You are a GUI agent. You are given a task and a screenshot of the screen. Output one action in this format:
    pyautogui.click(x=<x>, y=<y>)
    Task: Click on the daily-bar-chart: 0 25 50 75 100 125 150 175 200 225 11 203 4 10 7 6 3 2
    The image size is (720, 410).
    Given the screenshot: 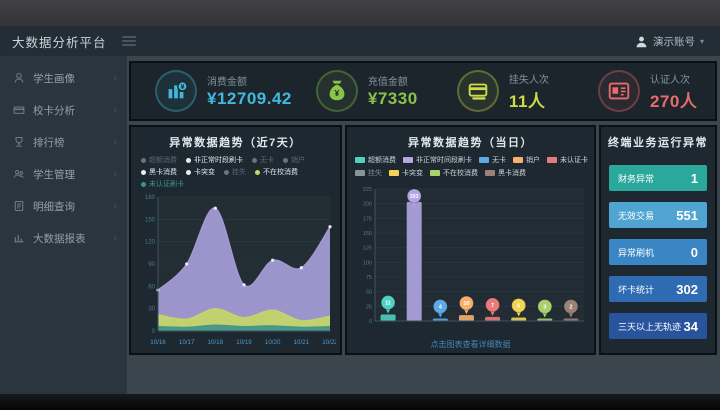 What is the action you would take?
    pyautogui.click(x=468, y=257)
    